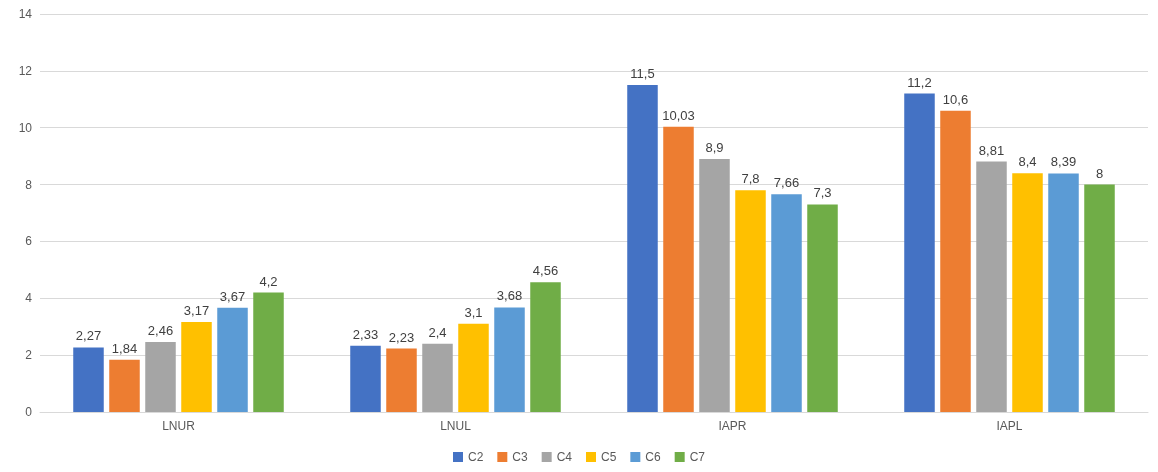  Describe the element at coordinates (545, 271) in the screenshot. I see `data-label: 4,56` at that location.